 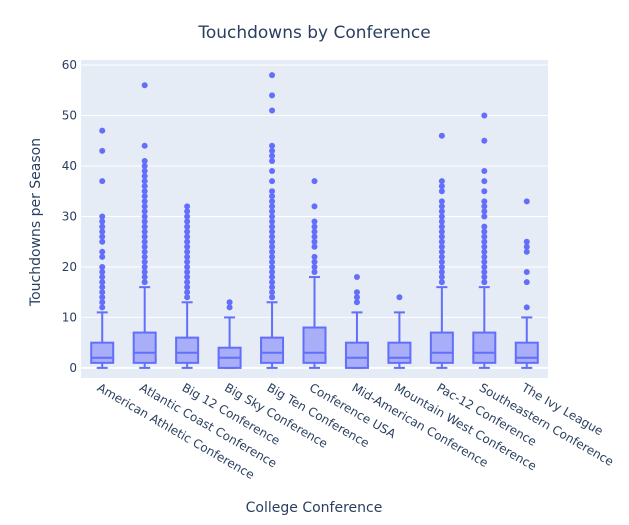 I want to click on y-axis-title: Touchdowns per Season, so click(x=36, y=222).